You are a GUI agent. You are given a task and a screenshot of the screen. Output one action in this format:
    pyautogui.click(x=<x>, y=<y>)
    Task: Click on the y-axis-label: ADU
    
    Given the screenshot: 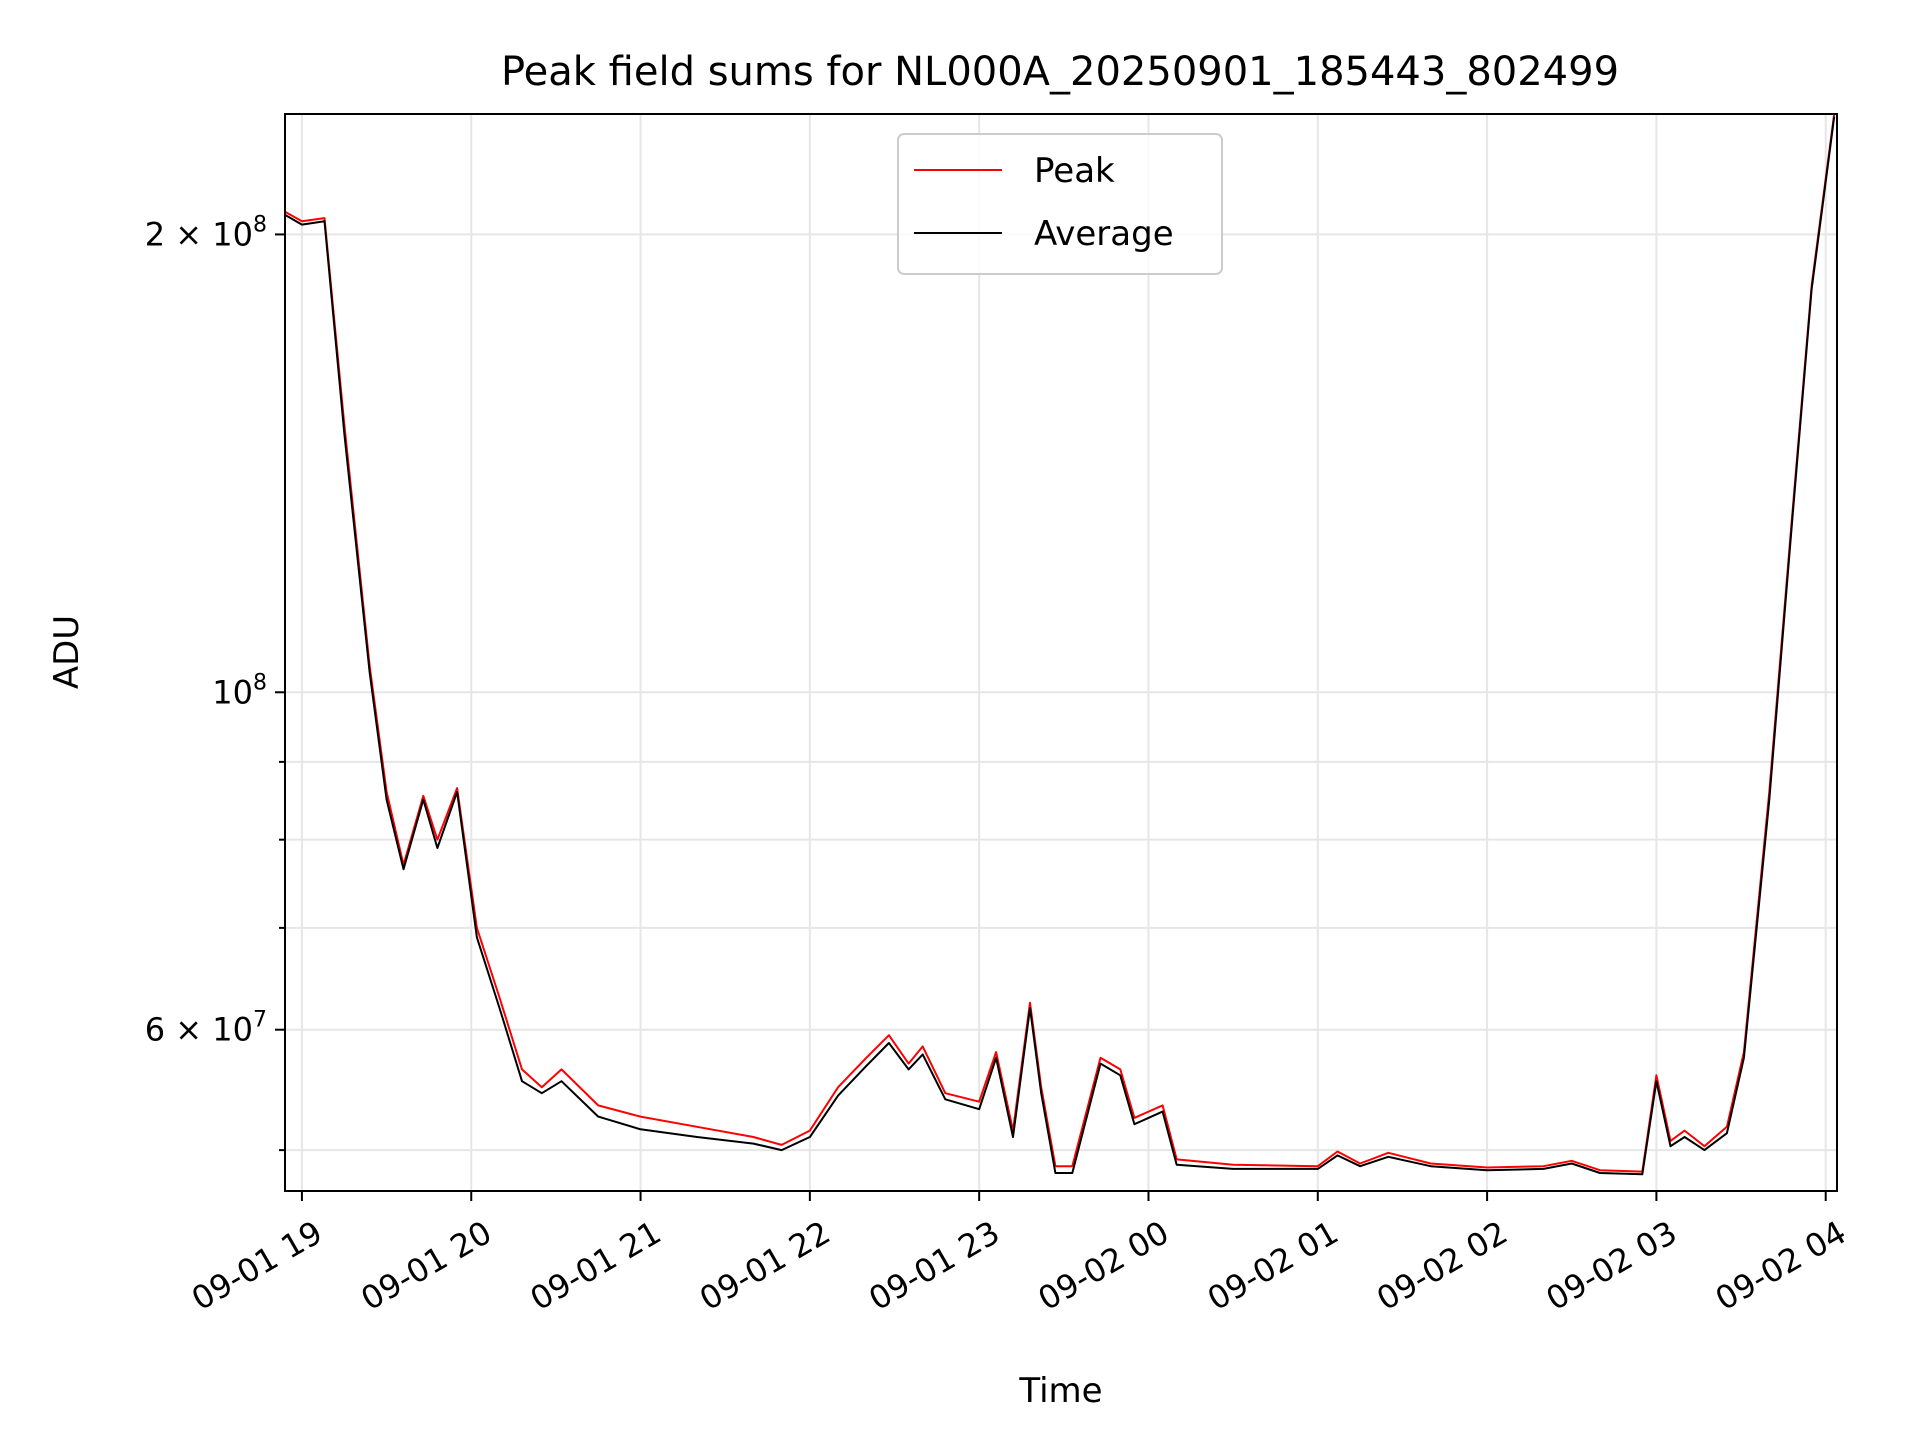 What is the action you would take?
    pyautogui.click(x=67, y=652)
    